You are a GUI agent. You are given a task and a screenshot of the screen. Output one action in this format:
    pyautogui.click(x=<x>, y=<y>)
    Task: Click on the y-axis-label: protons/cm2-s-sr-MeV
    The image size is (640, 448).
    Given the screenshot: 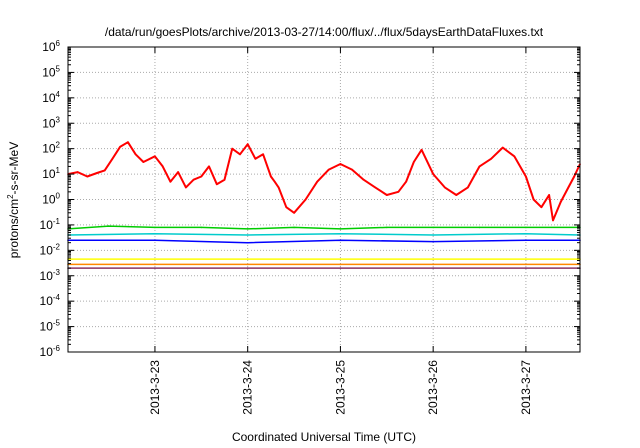 What is the action you would take?
    pyautogui.click(x=13, y=200)
    